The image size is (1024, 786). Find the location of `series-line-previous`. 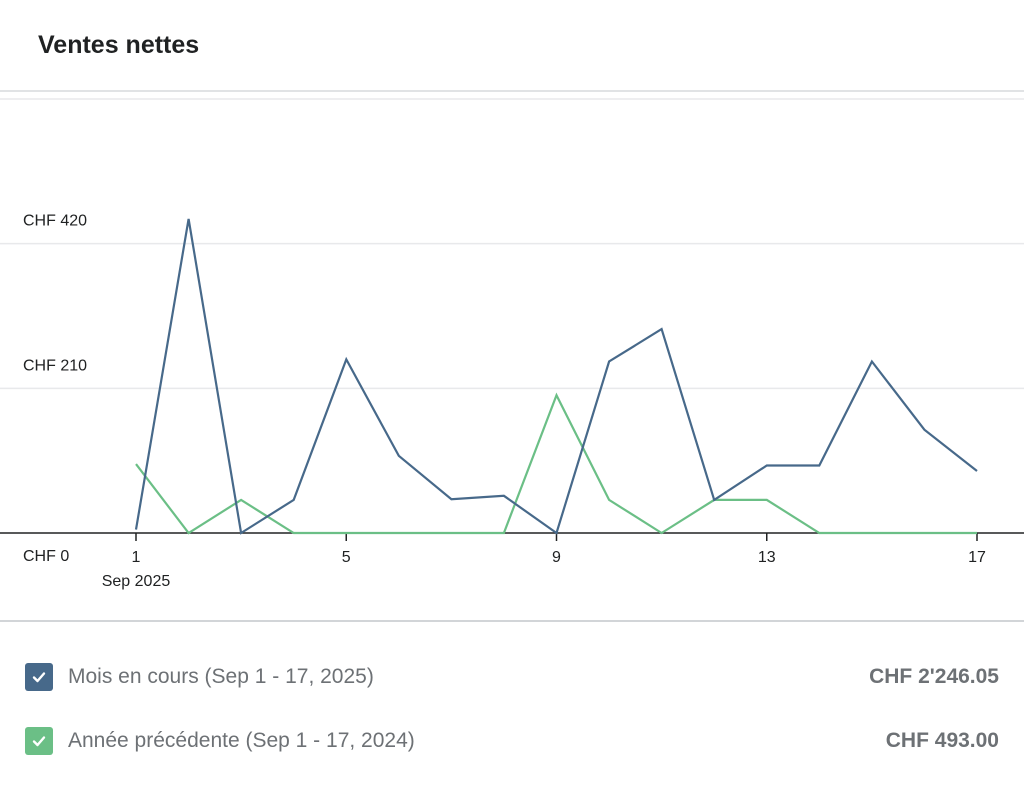

series-line-previous is located at coordinates (556, 463).